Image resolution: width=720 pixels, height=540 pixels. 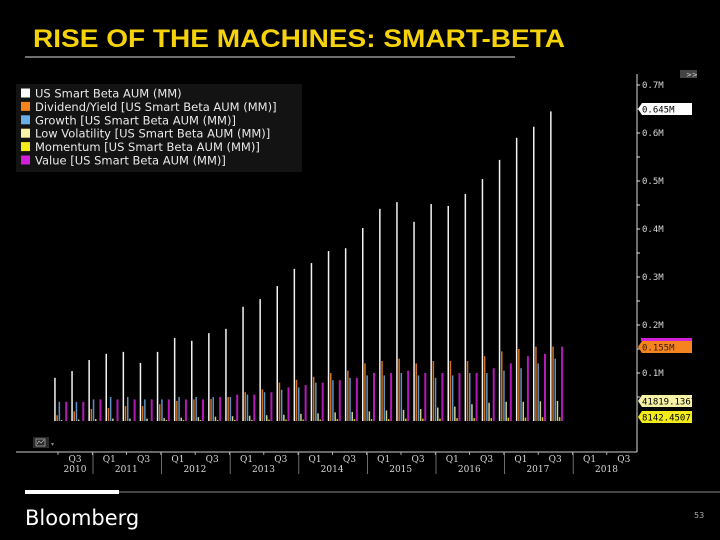 I want to click on expand-button: >>, so click(x=689, y=74).